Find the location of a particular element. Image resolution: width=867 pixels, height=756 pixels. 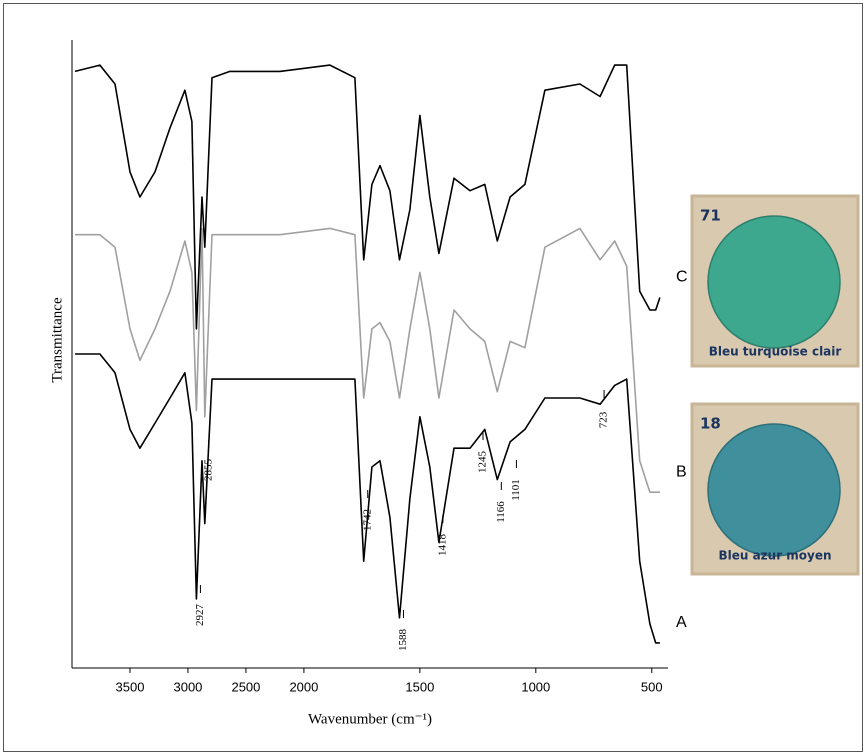

series-label: B is located at coordinates (681, 471).